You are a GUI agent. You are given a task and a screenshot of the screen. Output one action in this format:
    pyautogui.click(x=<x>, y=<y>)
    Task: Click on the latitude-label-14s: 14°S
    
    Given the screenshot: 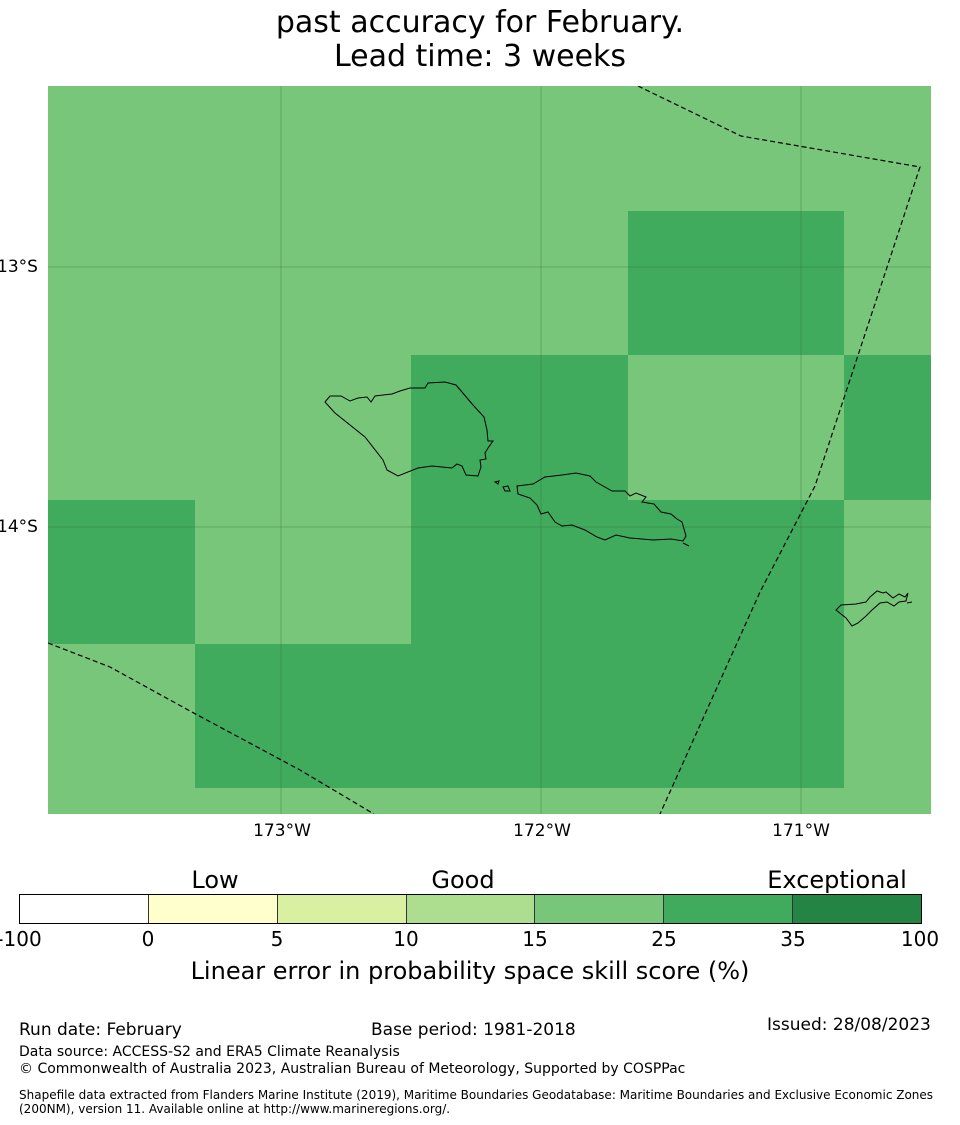 What is the action you would take?
    pyautogui.click(x=19, y=527)
    